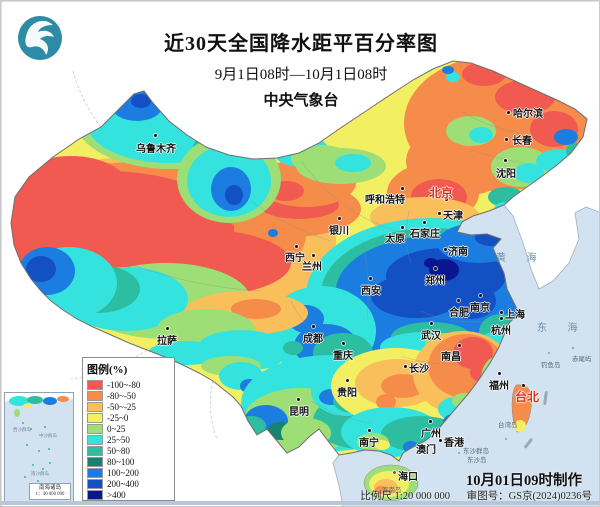 The width and height of the screenshot is (600, 507). I want to click on city-label: 昆明, so click(299, 412).